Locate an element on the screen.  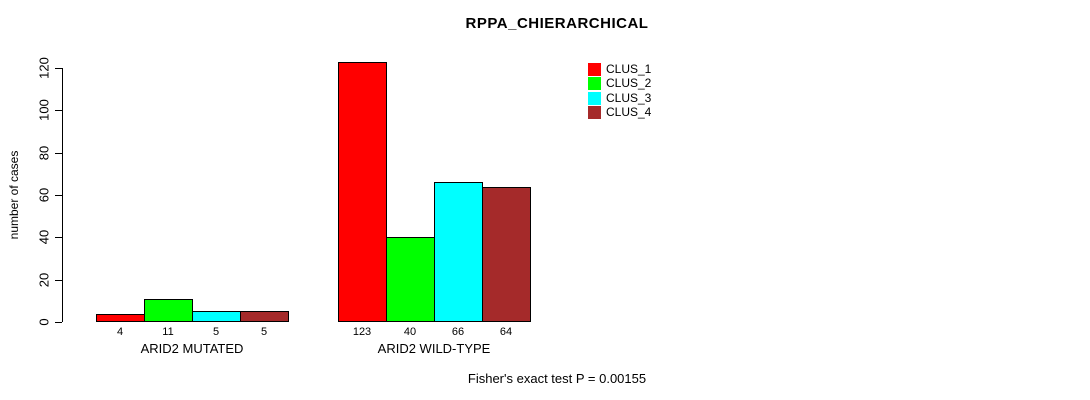
y-axis-tick-label: 20 is located at coordinates (44, 280).